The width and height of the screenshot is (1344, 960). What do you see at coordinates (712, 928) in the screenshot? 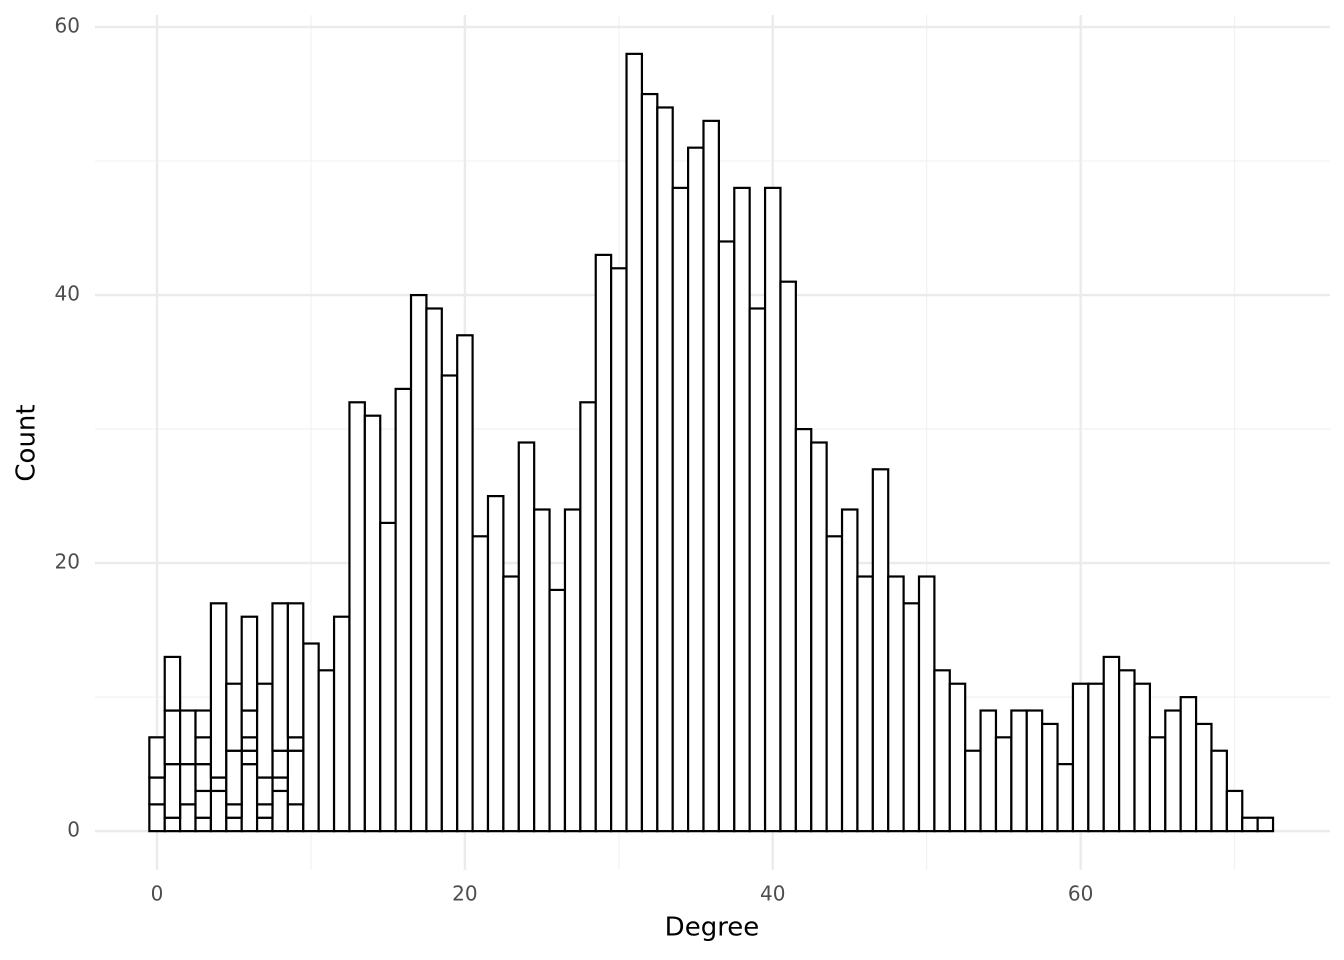
I see `x-axis-title: Degree` at bounding box center [712, 928].